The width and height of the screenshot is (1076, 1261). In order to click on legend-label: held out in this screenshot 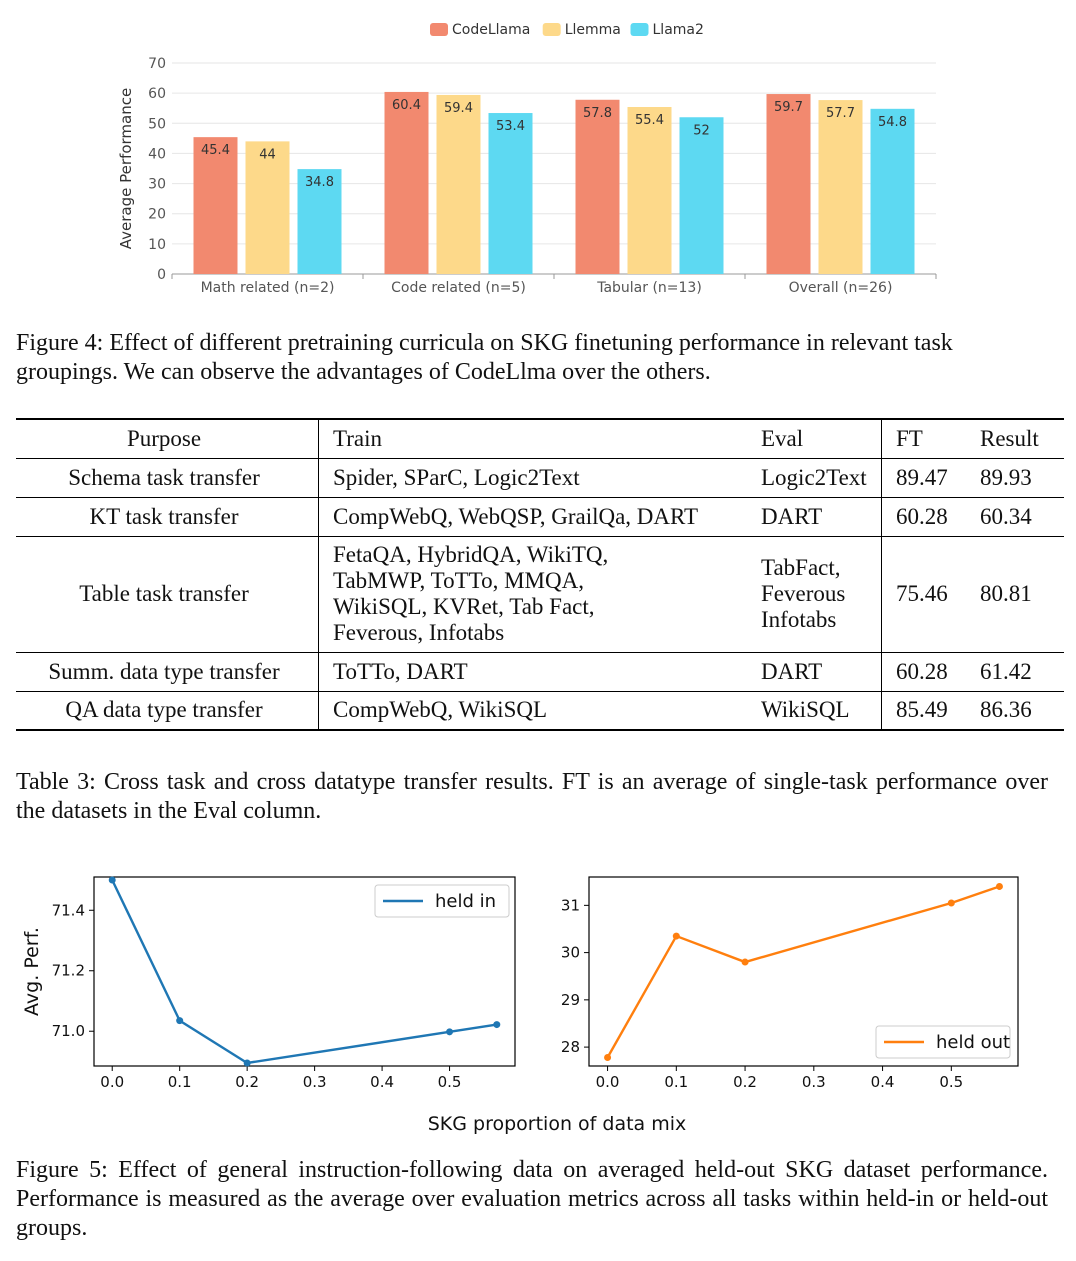, I will do `click(973, 1042)`.